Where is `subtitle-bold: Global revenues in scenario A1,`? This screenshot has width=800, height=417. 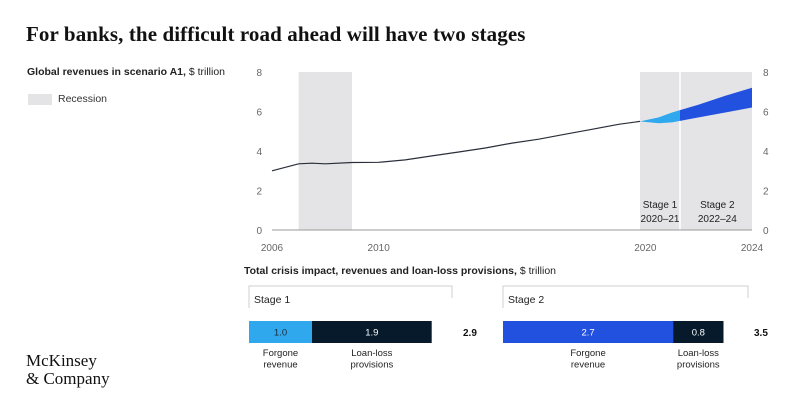 subtitle-bold: Global revenues in scenario A1, is located at coordinates (106, 72).